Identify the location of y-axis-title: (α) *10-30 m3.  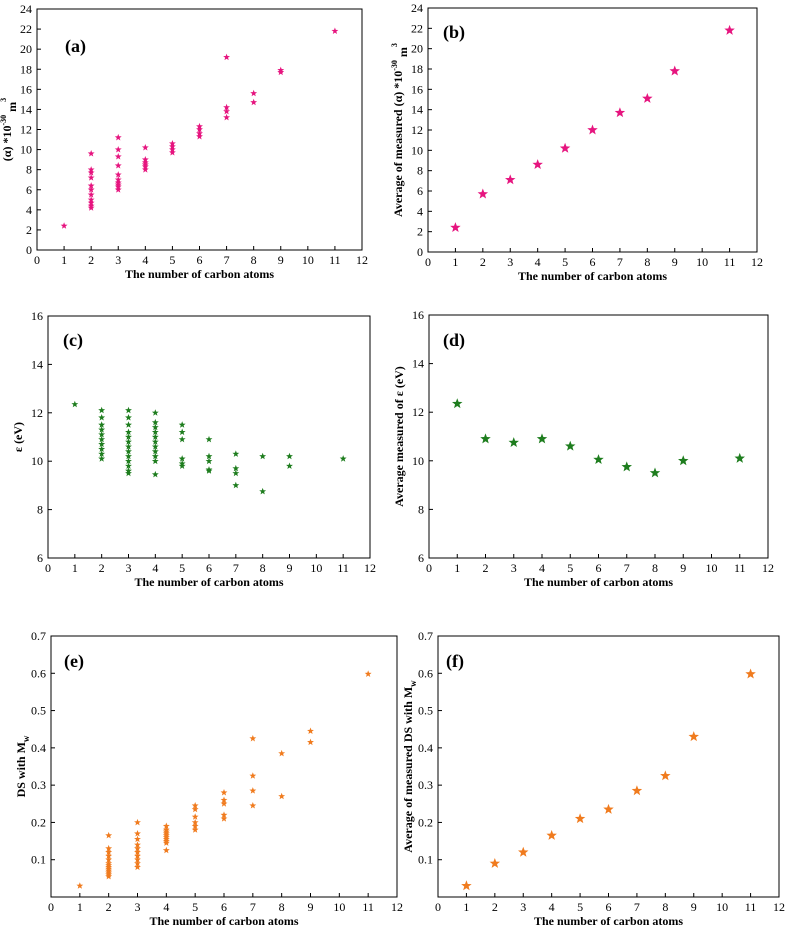
(9, 129).